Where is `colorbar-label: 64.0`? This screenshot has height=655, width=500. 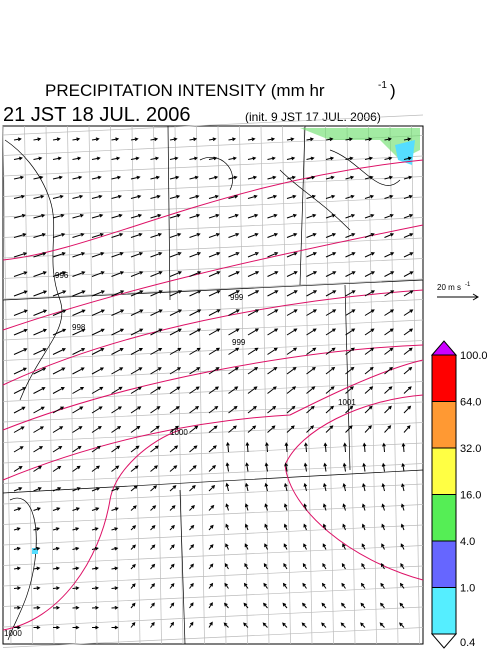
colorbar-label: 64.0 is located at coordinates (470, 403).